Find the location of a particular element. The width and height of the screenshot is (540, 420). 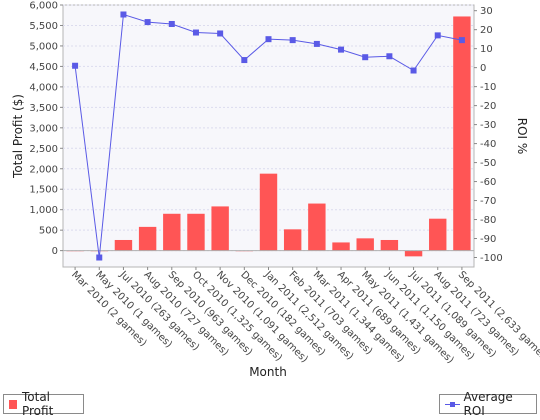

left-tick-label: 4,500 is located at coordinates (43, 67).